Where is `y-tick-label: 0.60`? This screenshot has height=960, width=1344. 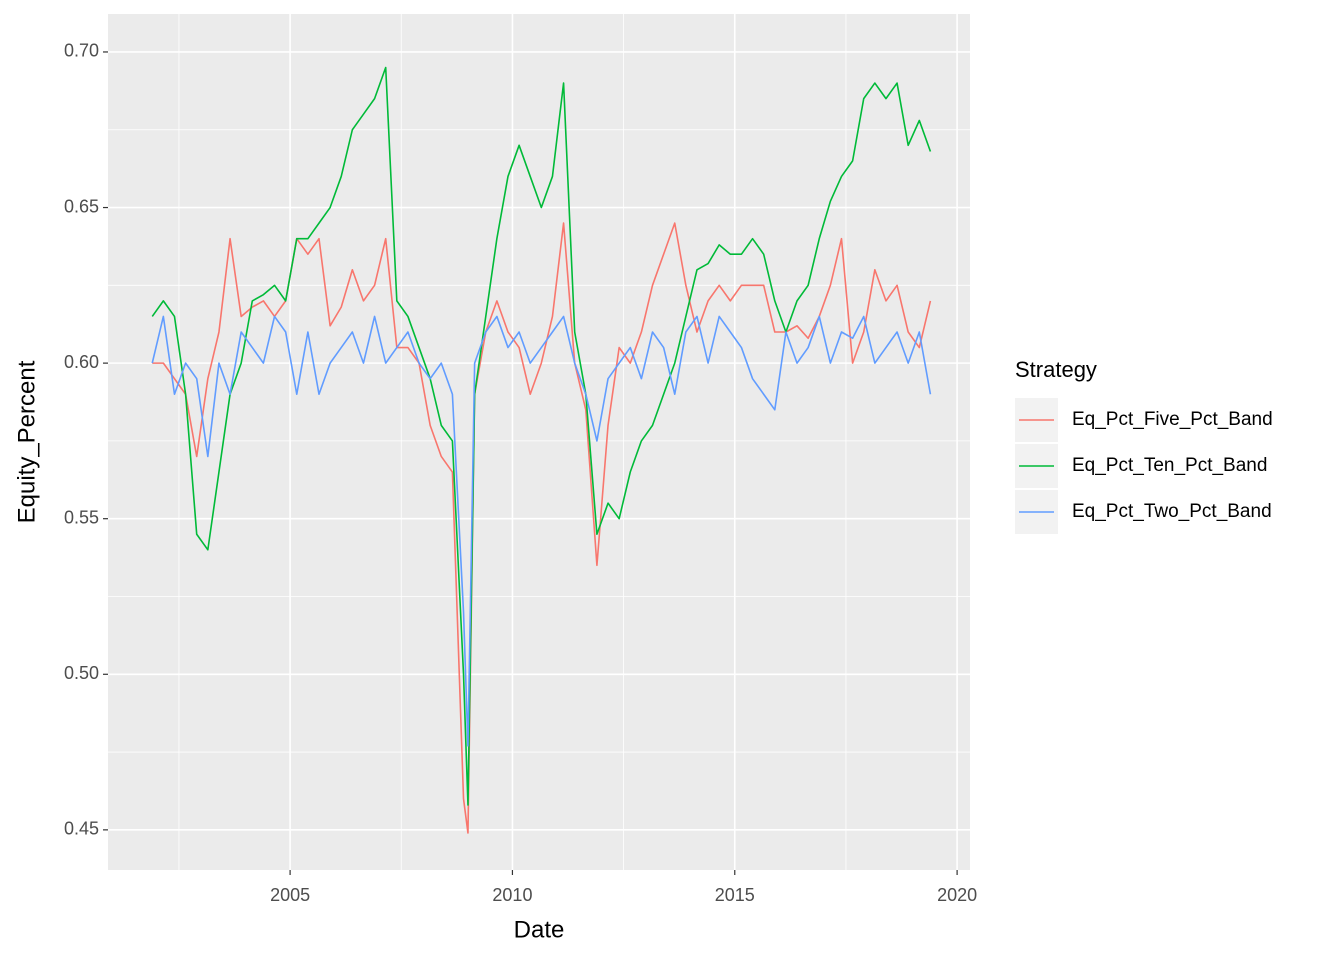
y-tick-label: 0.60 is located at coordinates (81, 362).